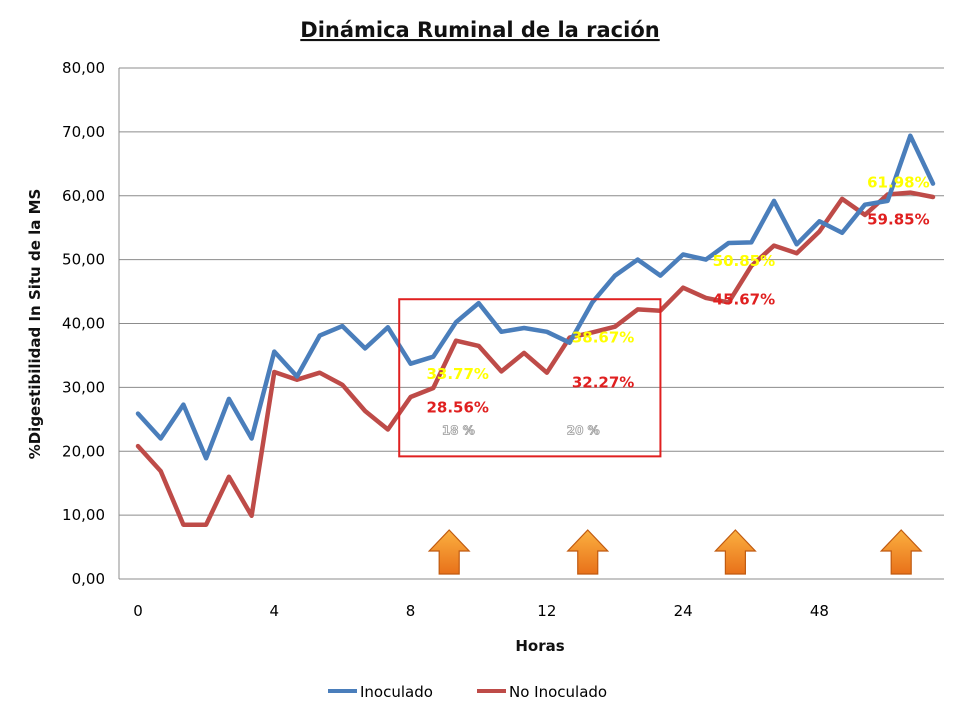  I want to click on arrows, so click(675, 552).